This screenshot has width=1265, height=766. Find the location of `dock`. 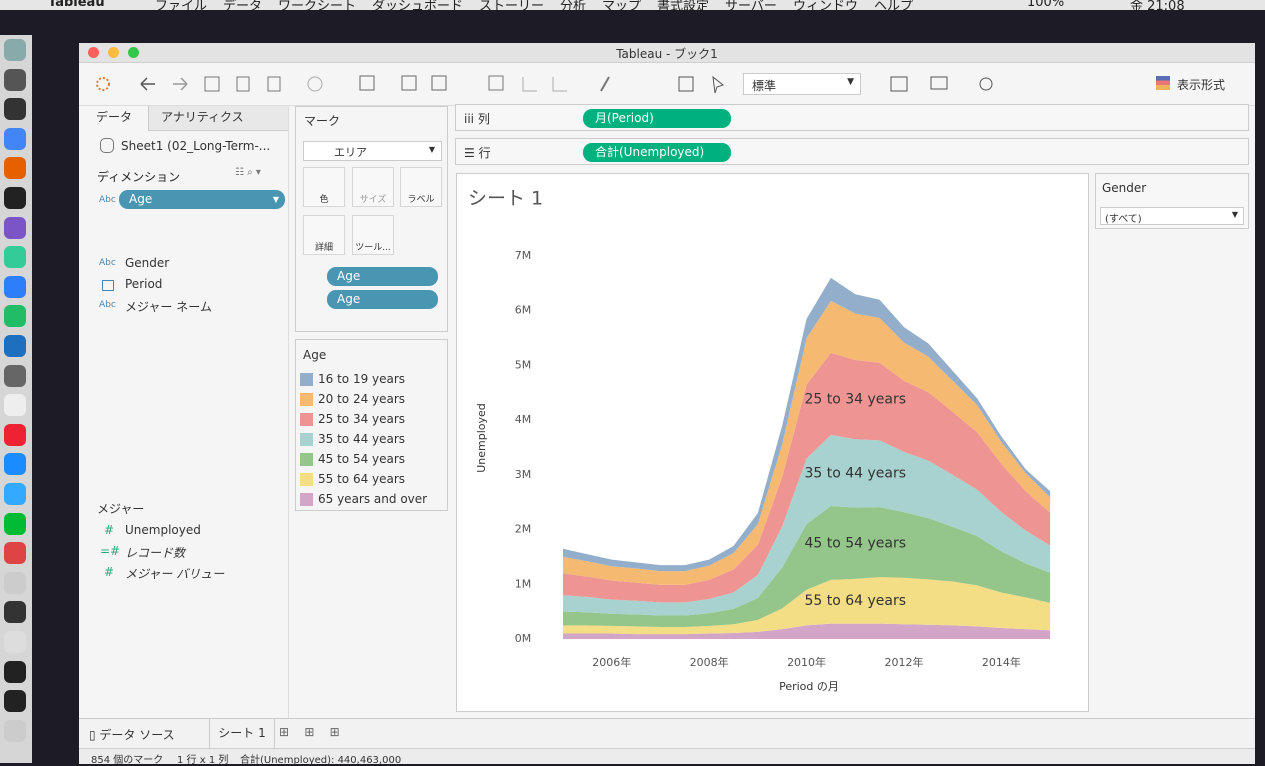

dock is located at coordinates (16, 399).